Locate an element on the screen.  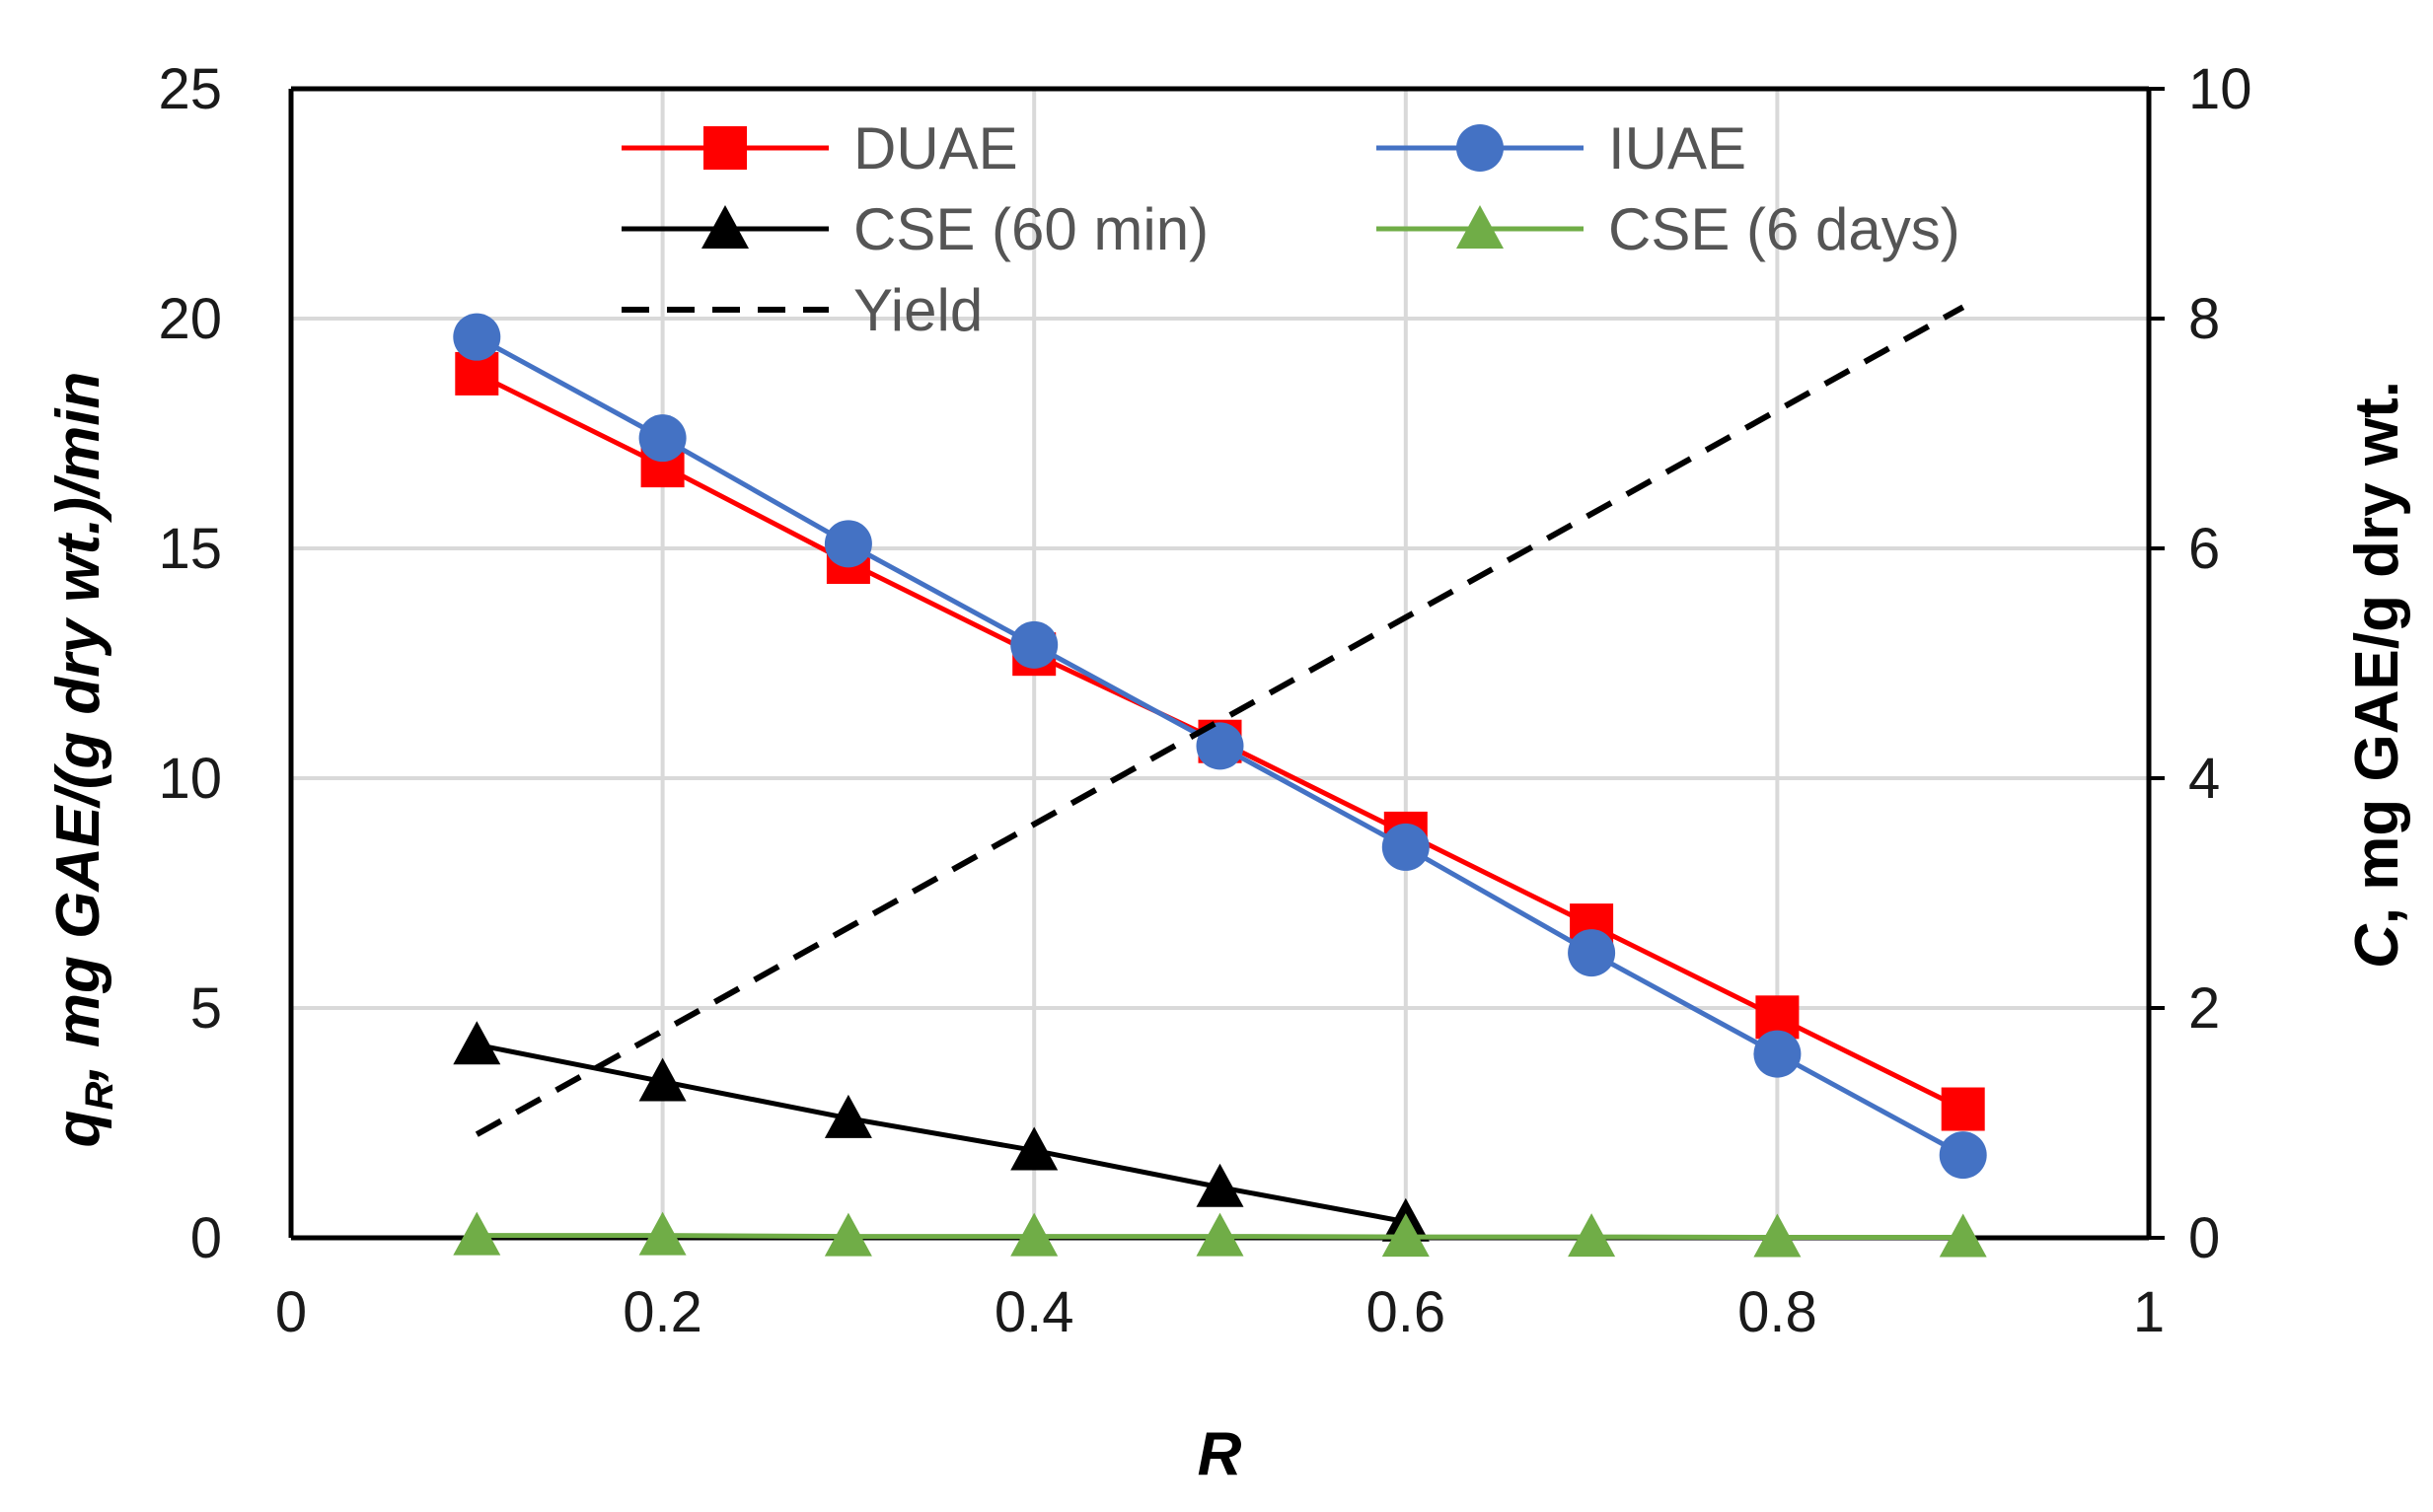
x-tick-label-2: 0.4 is located at coordinates (1034, 1312).